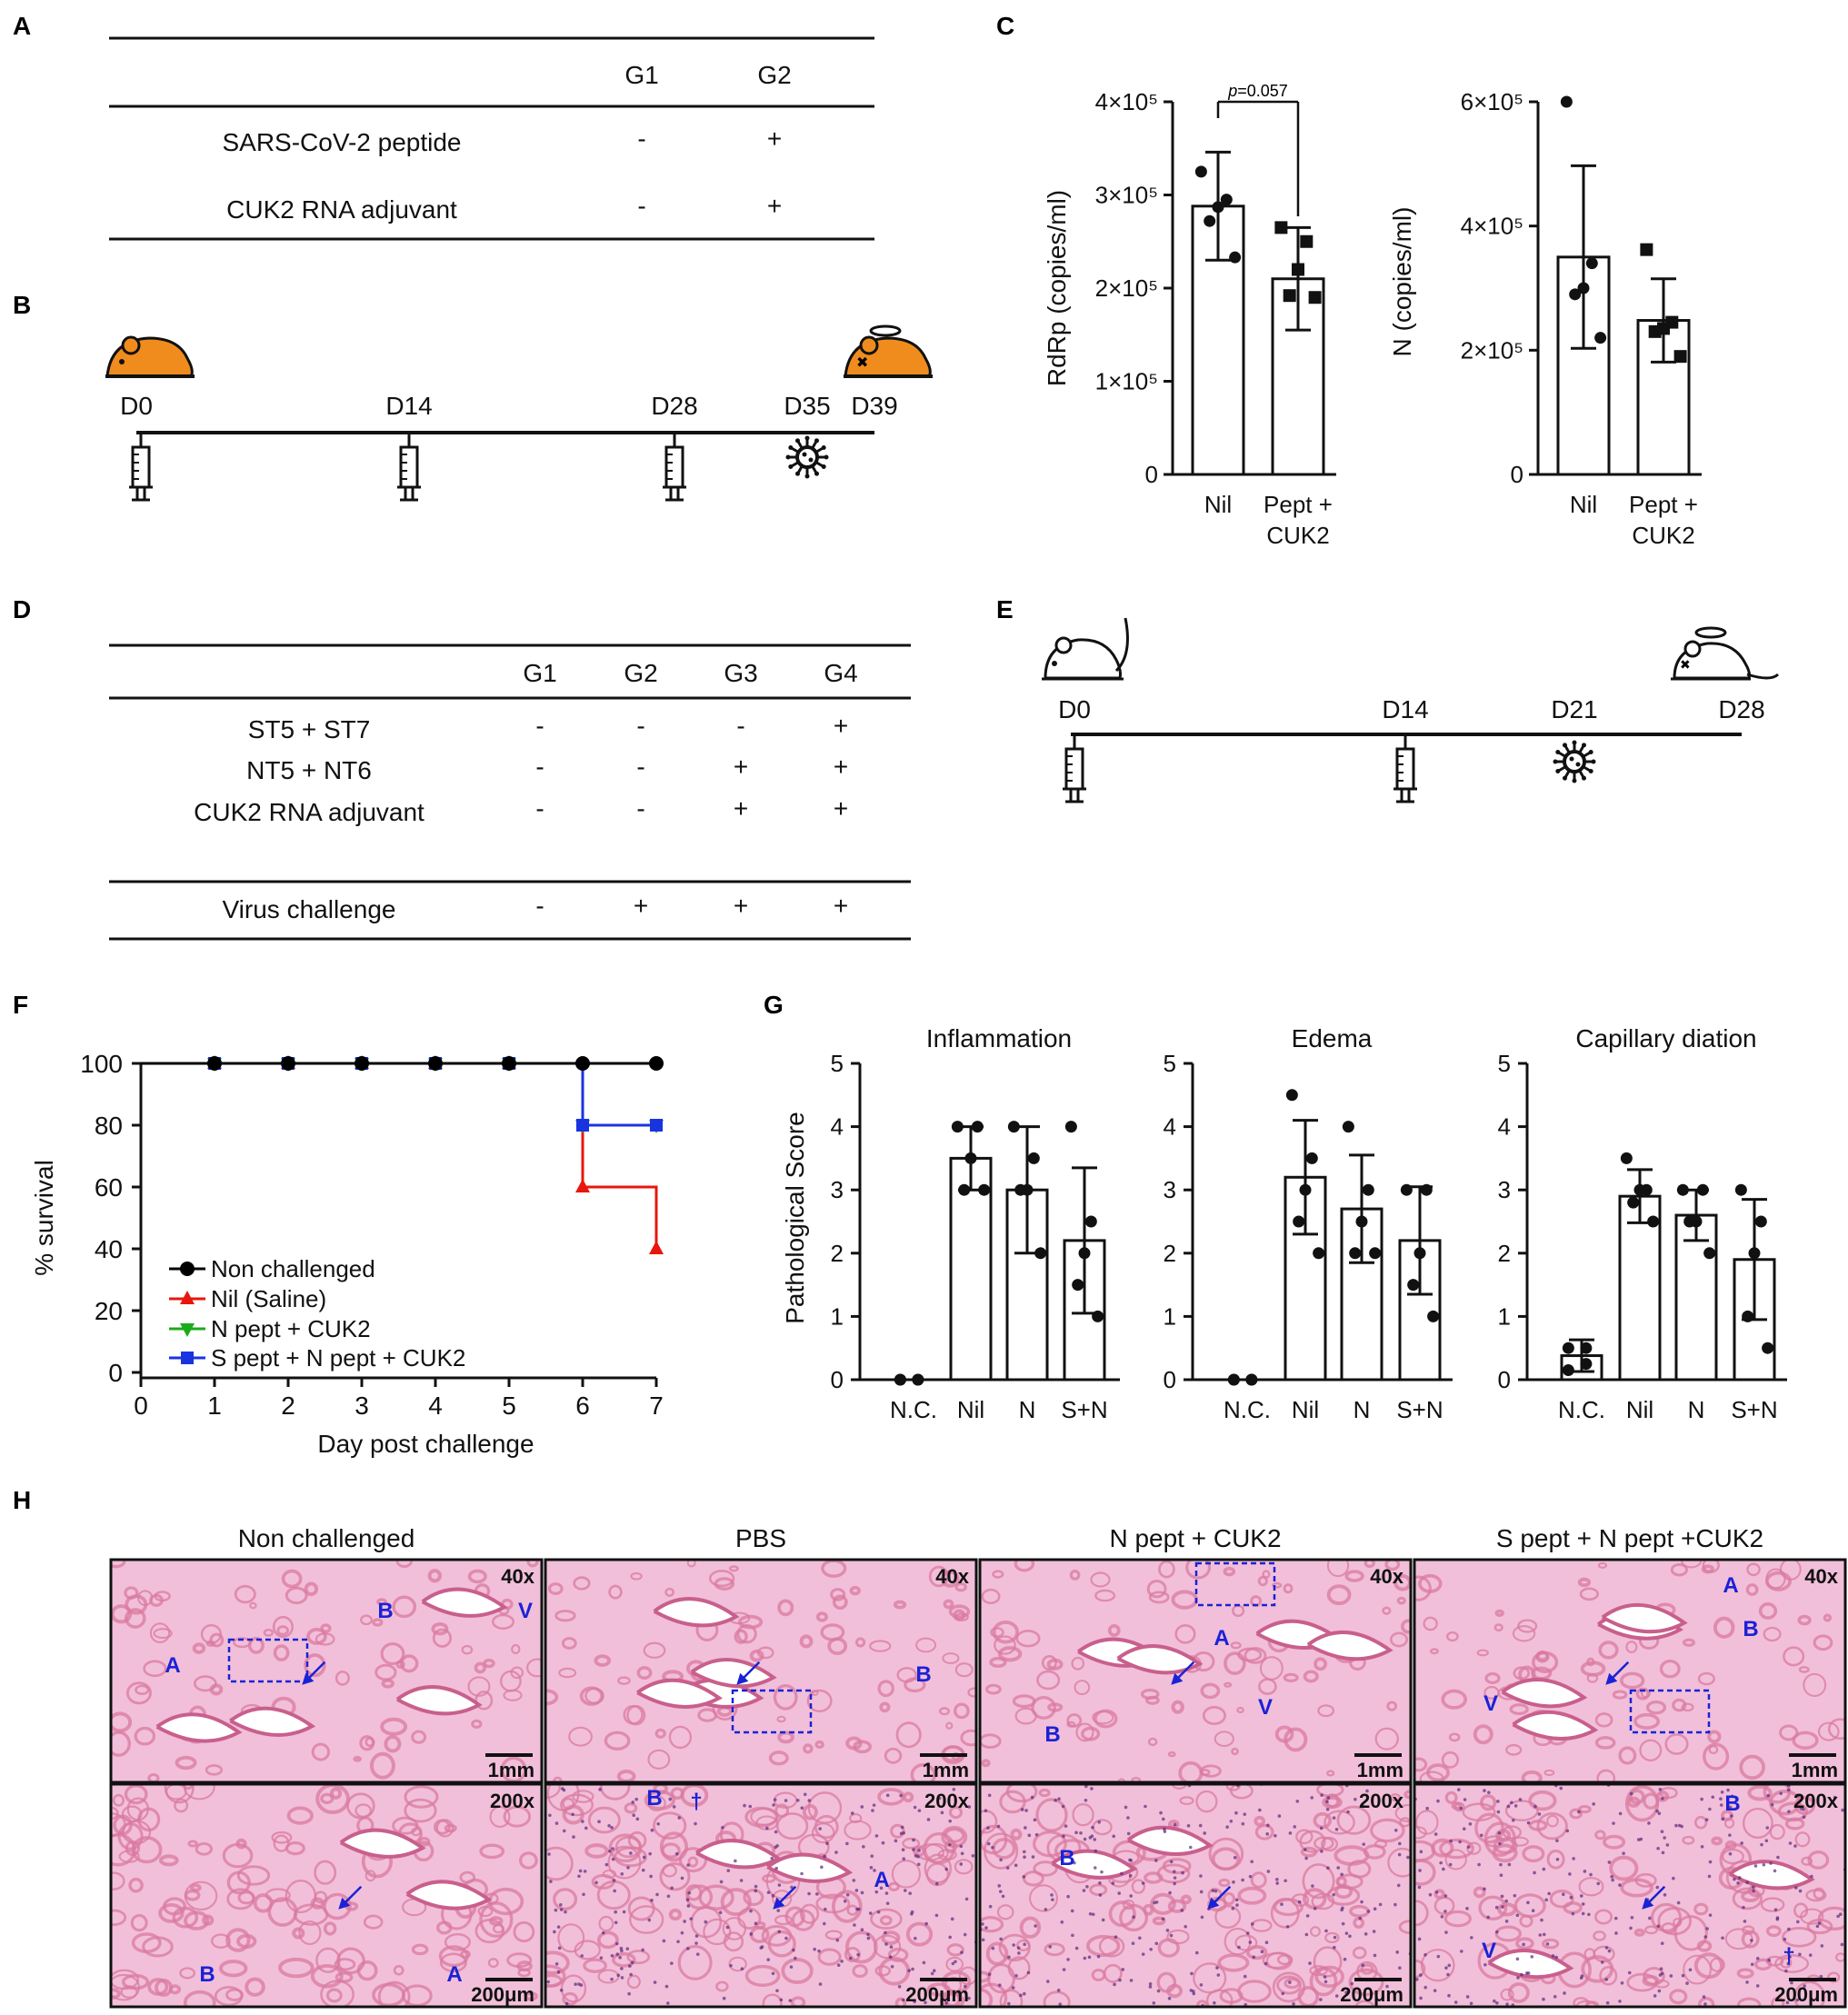  Describe the element at coordinates (1195, 1538) in the screenshot. I see `histology-title: N pept + CUK2` at that location.